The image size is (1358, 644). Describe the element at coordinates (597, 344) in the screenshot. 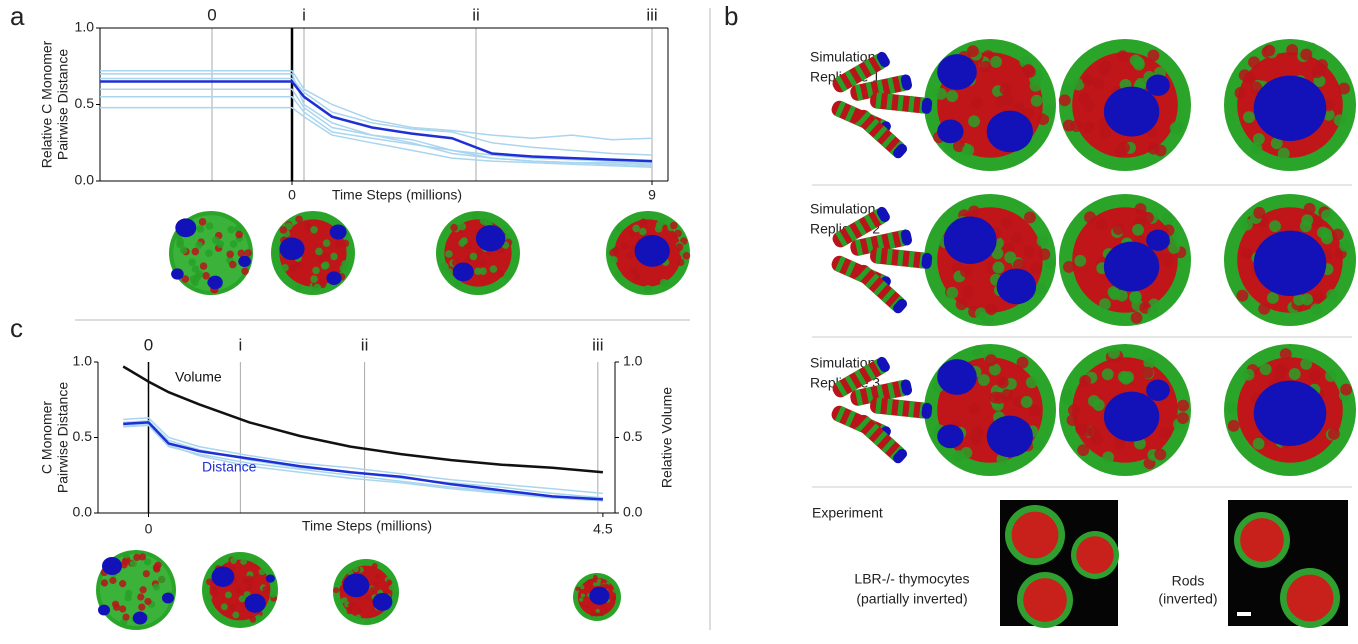

I see `annotation: iii` at that location.